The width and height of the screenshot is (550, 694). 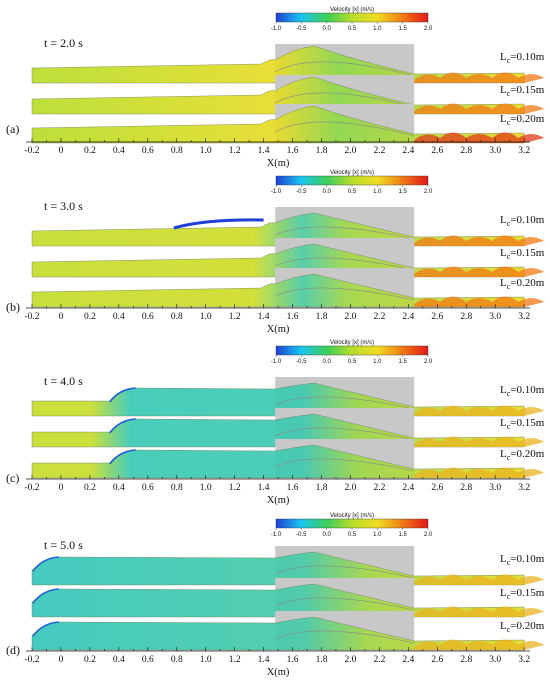 What do you see at coordinates (288, 428) in the screenshot?
I see `flow-row: Lc=0.15m` at bounding box center [288, 428].